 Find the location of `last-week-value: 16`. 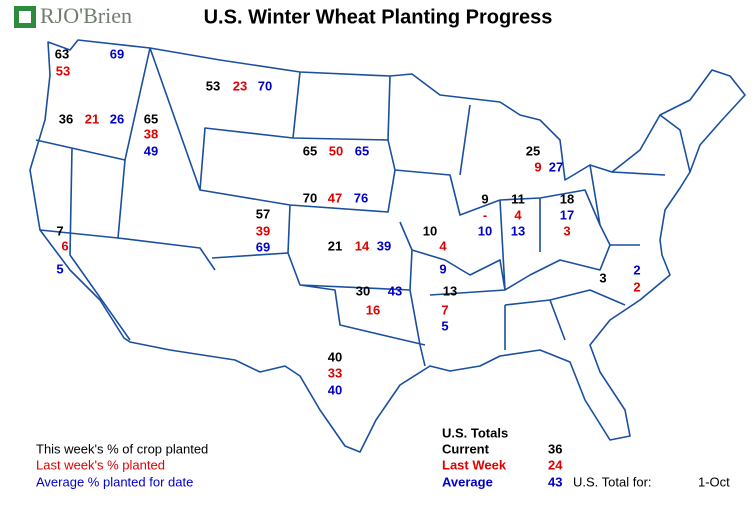

last-week-value: 16 is located at coordinates (373, 309).